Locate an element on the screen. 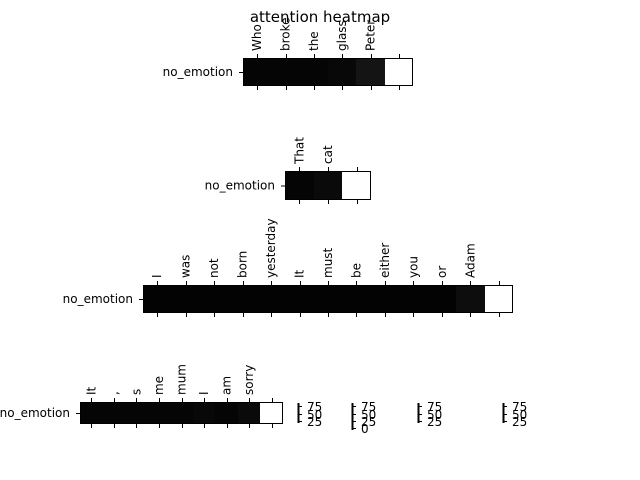 The width and height of the screenshot is (640, 480). token-label: cat is located at coordinates (328, 154).